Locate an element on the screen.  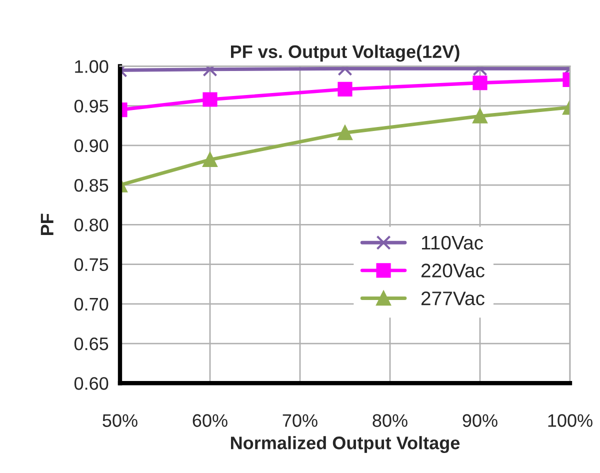
chart-title: PF vs. Output Voltage(12V) is located at coordinates (345, 53).